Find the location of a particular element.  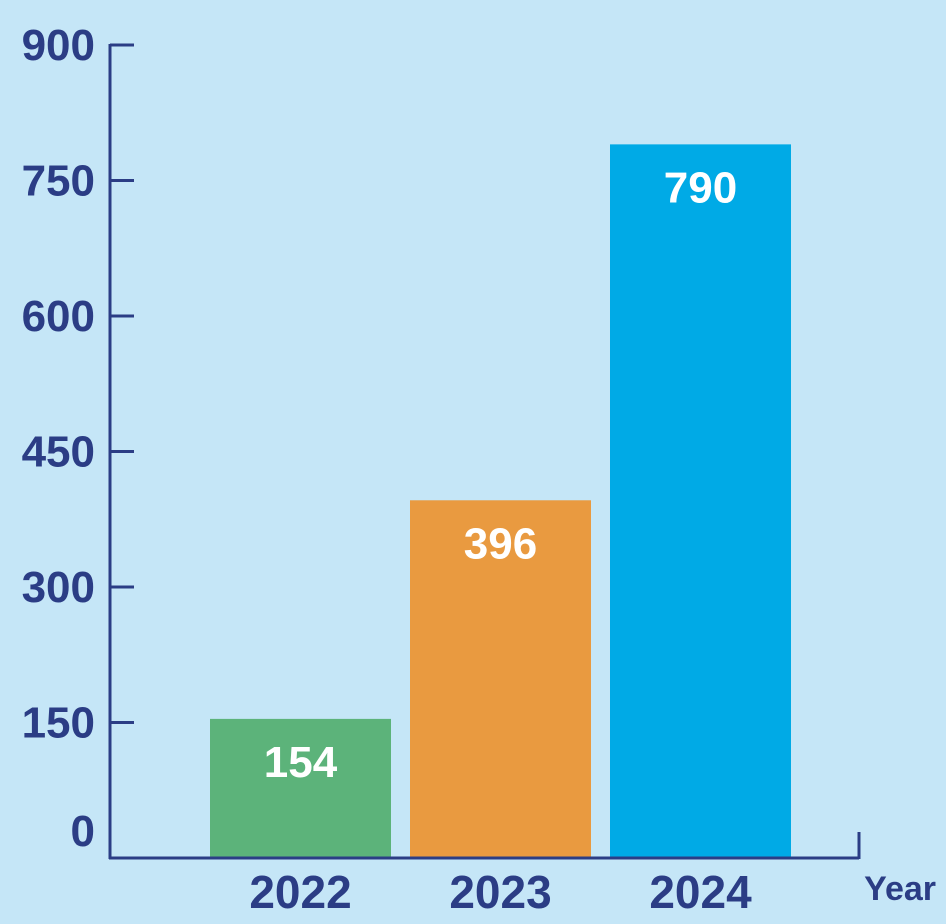

x-tick-label-2023: 2023 is located at coordinates (500, 892).